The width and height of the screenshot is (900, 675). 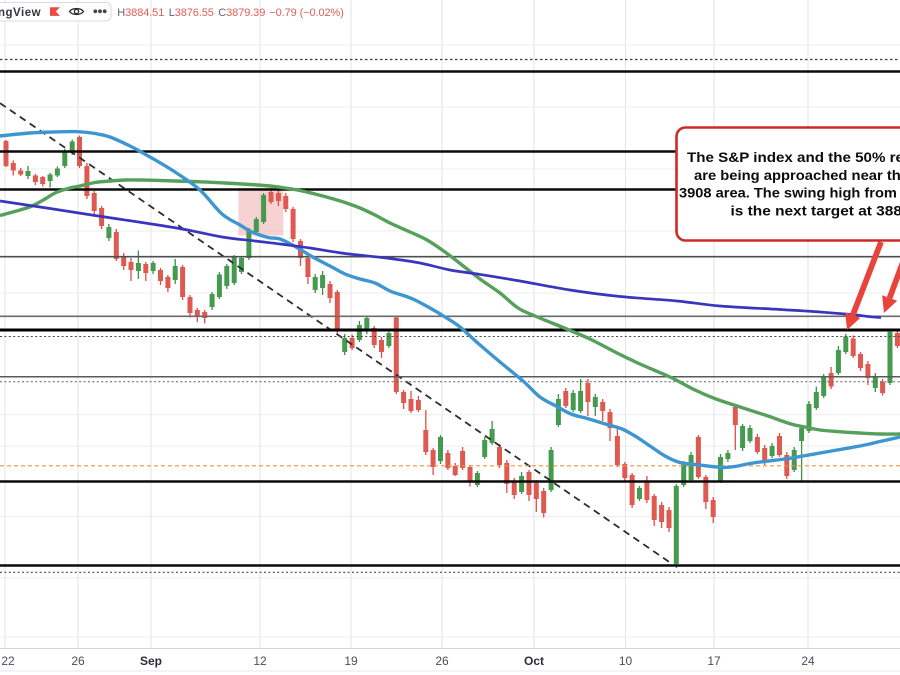 What do you see at coordinates (140, 13) in the screenshot?
I see `svg-text: H3884.51` at bounding box center [140, 13].